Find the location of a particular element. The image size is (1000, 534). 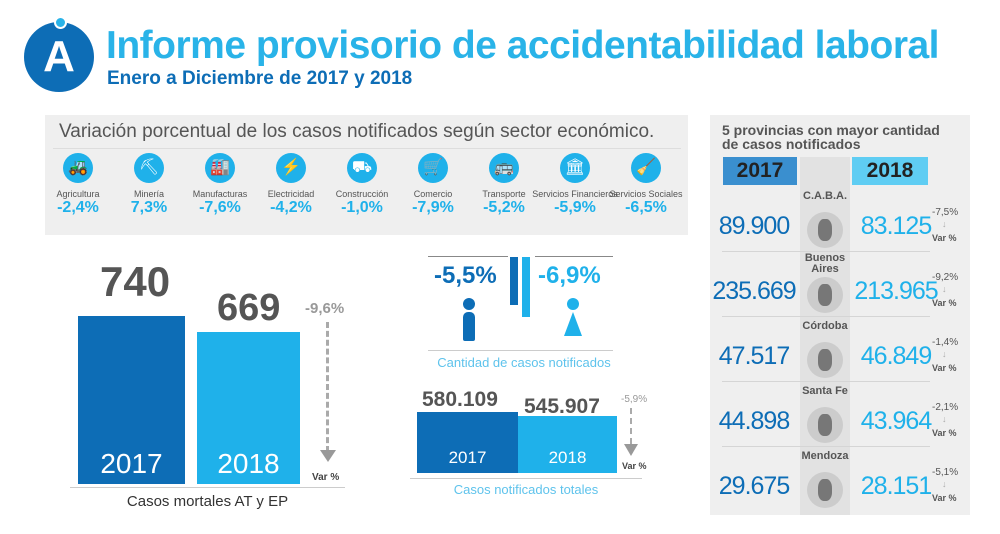

mortal-caption: Casos mortales AT y EP is located at coordinates (207, 501).